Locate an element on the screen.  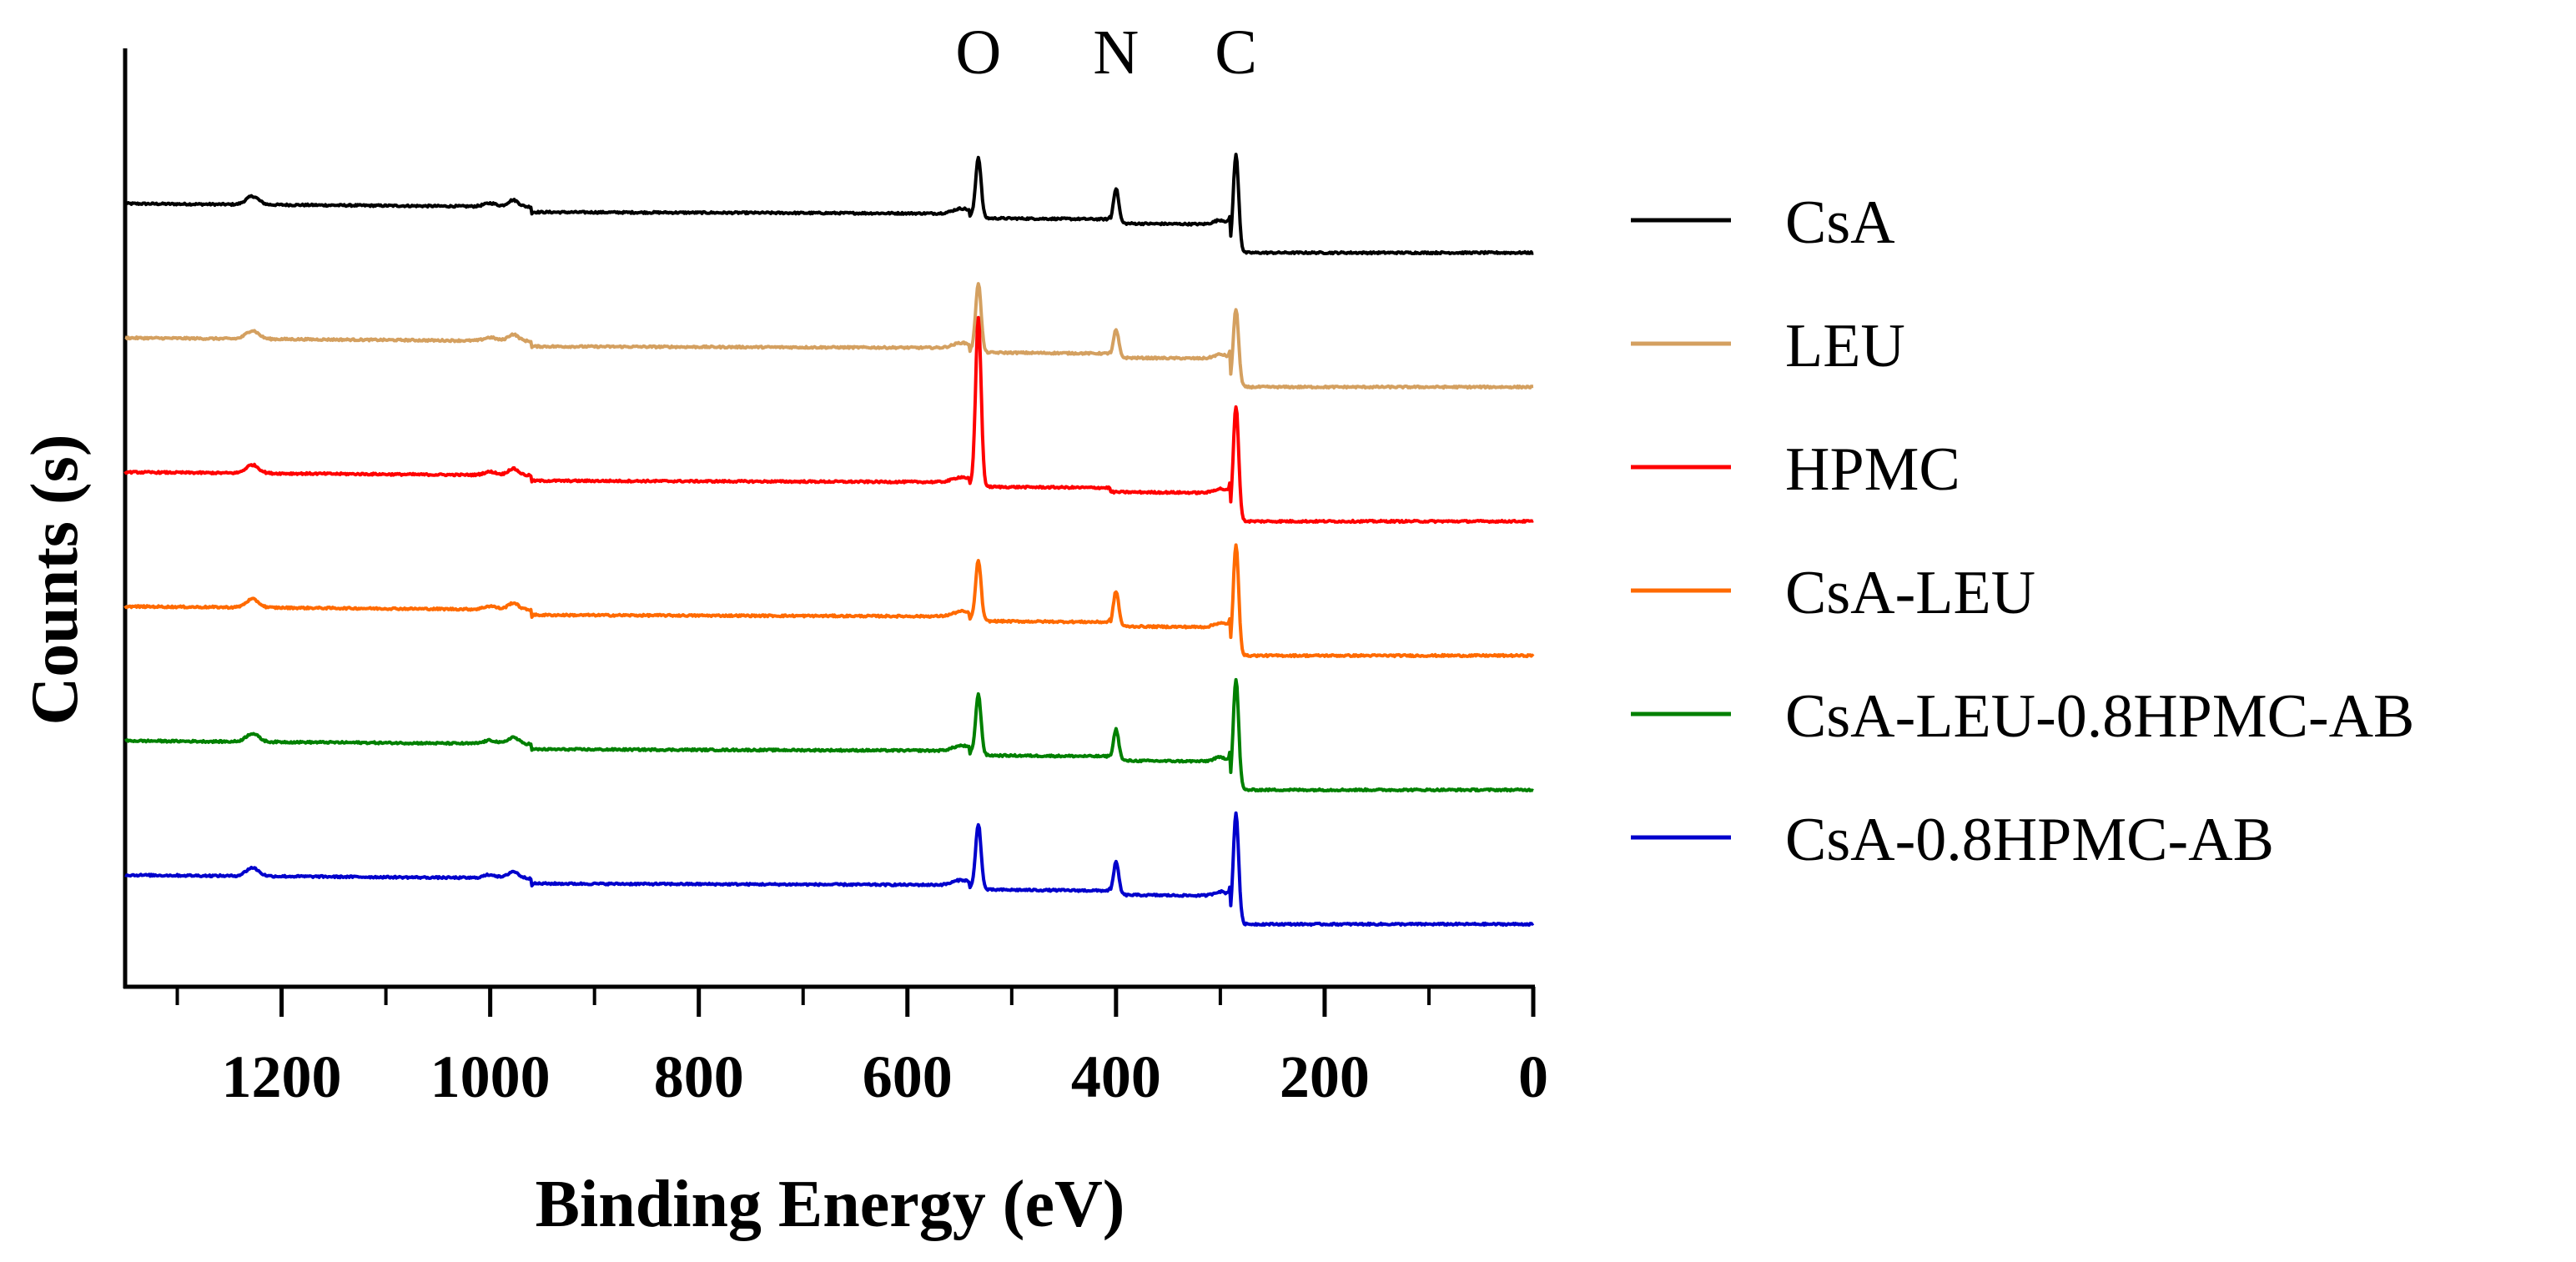
spectrum-CsA-LEU-0.8HPMC-AB is located at coordinates (828, 735).